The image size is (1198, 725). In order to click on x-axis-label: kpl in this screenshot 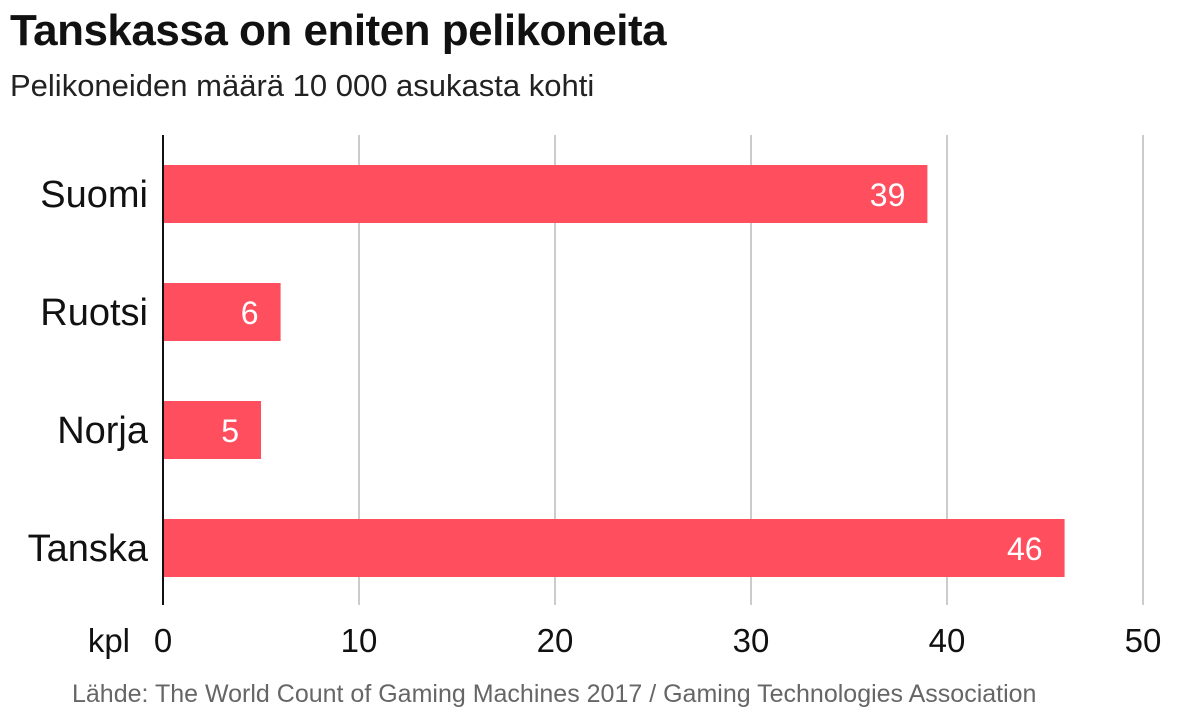, I will do `click(109, 640)`.